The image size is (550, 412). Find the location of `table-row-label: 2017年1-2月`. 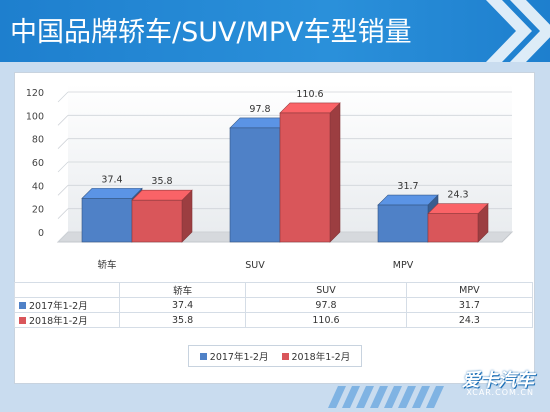

table-row-label: 2017年1-2月 is located at coordinates (67, 305).